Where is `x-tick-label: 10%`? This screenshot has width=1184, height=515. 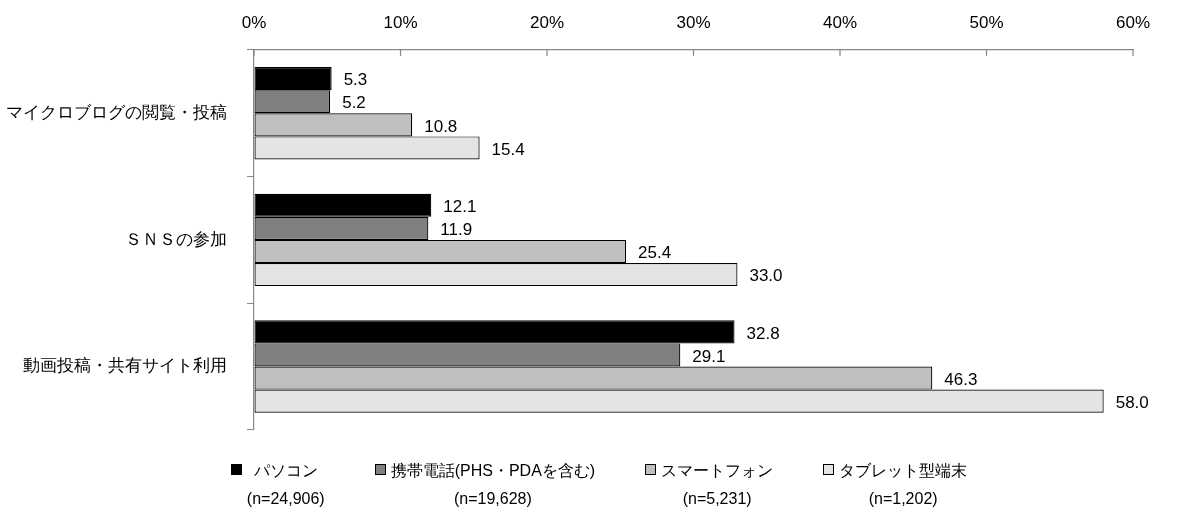 x-tick-label: 10% is located at coordinates (400, 23).